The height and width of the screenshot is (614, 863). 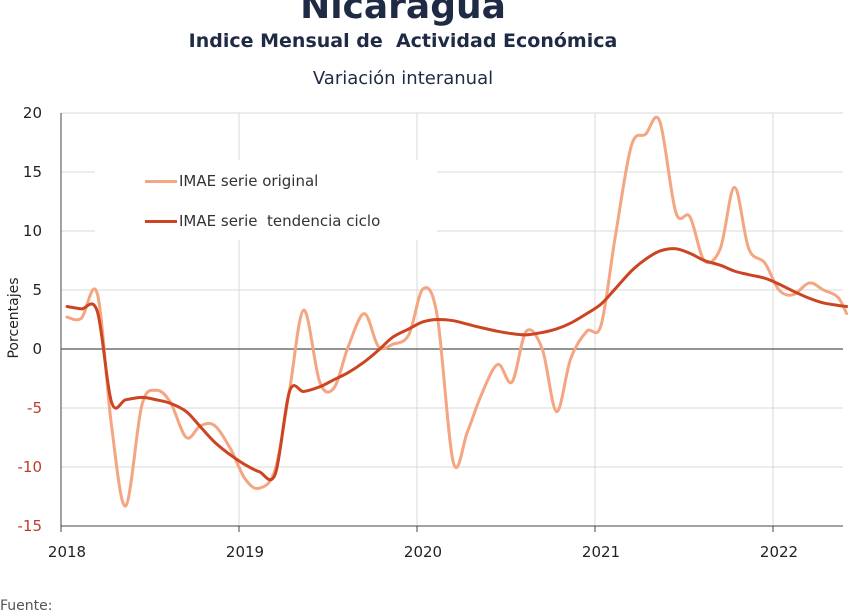 What do you see at coordinates (280, 221) in the screenshot?
I see `legend-label-trend: IMAE serie tendencia ciclo` at bounding box center [280, 221].